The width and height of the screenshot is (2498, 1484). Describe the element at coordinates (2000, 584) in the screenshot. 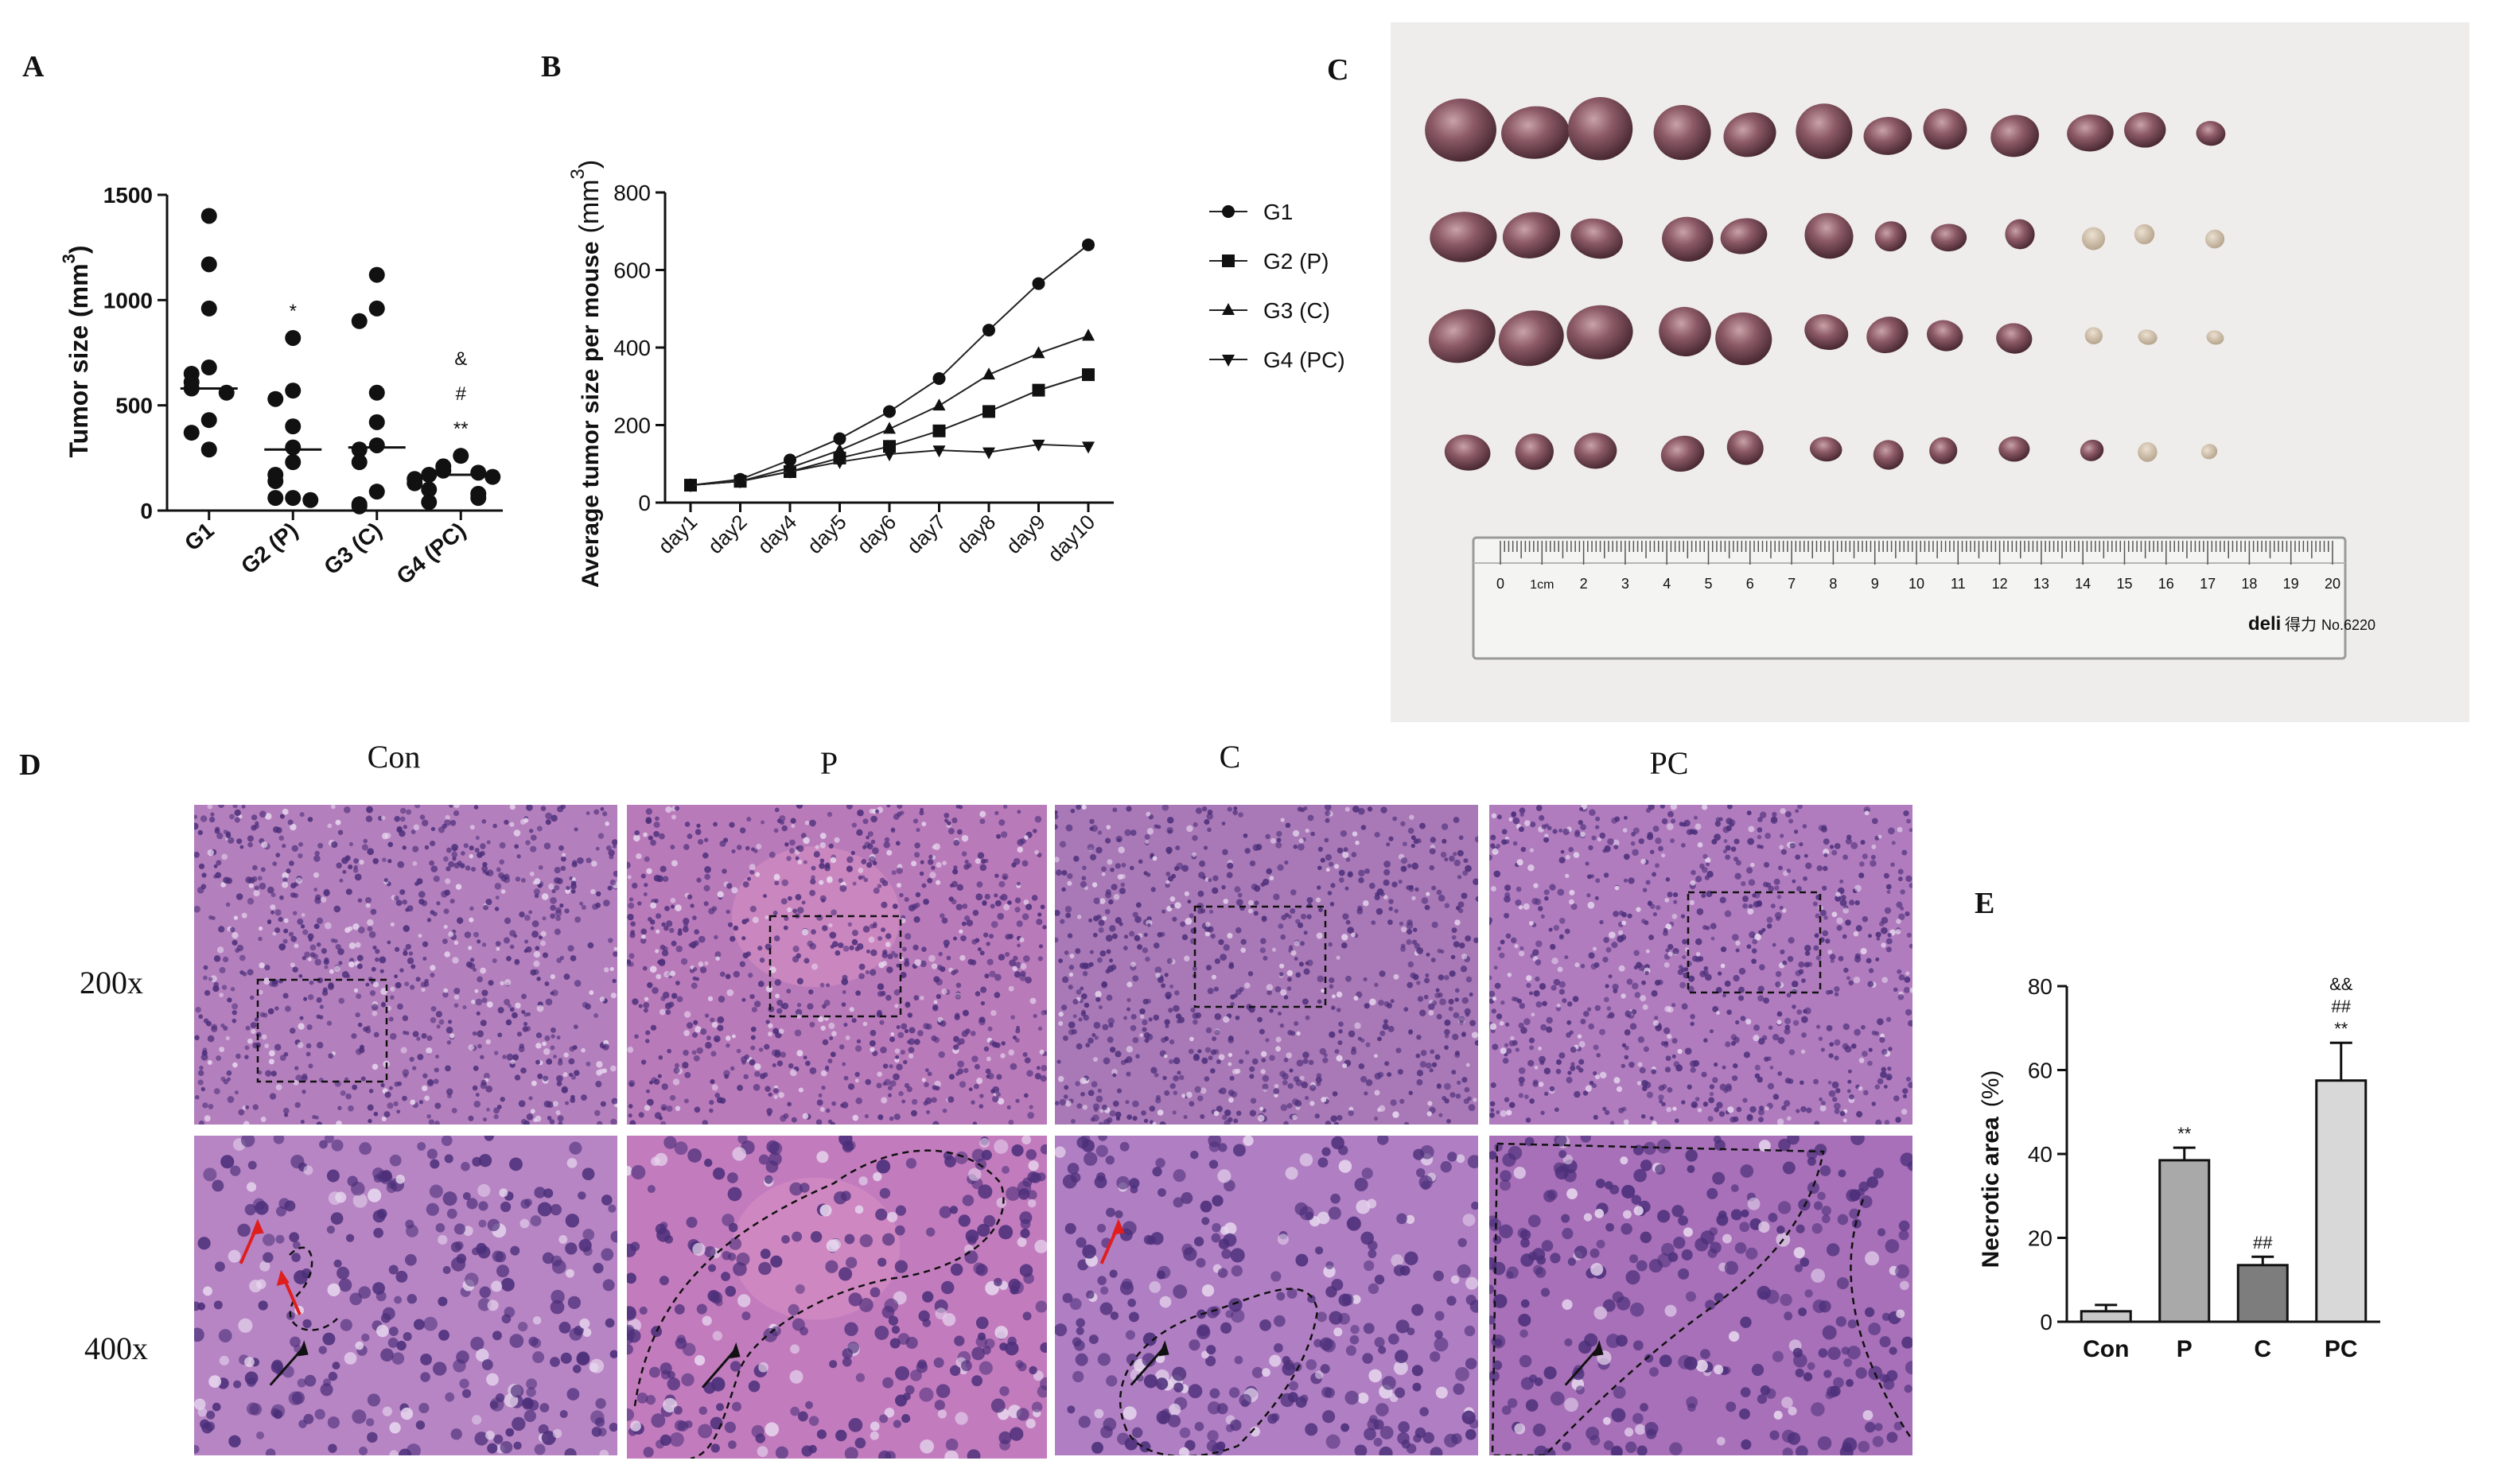

I see `ruler-label: 12` at that location.